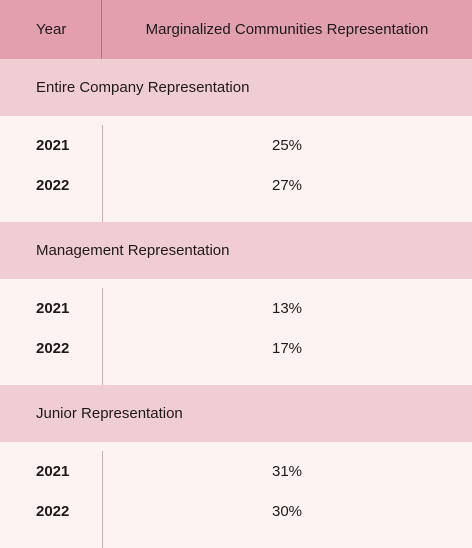  Describe the element at coordinates (236, 185) in the screenshot. I see `table-row: 2022 27%` at that location.